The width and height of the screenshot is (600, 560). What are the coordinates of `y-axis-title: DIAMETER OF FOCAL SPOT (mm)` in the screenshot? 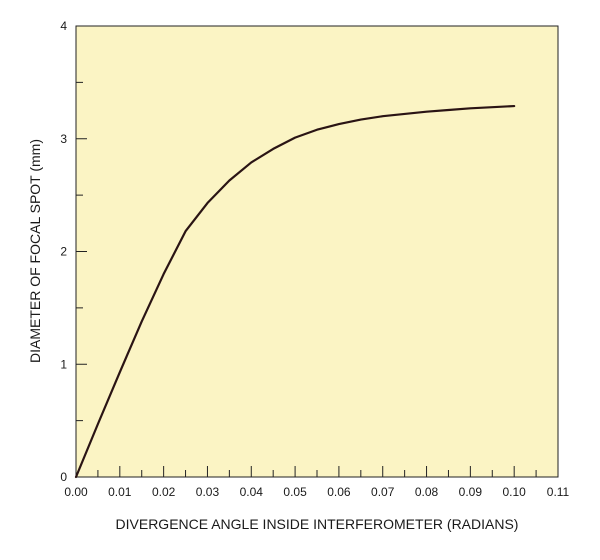 It's located at (35, 251).